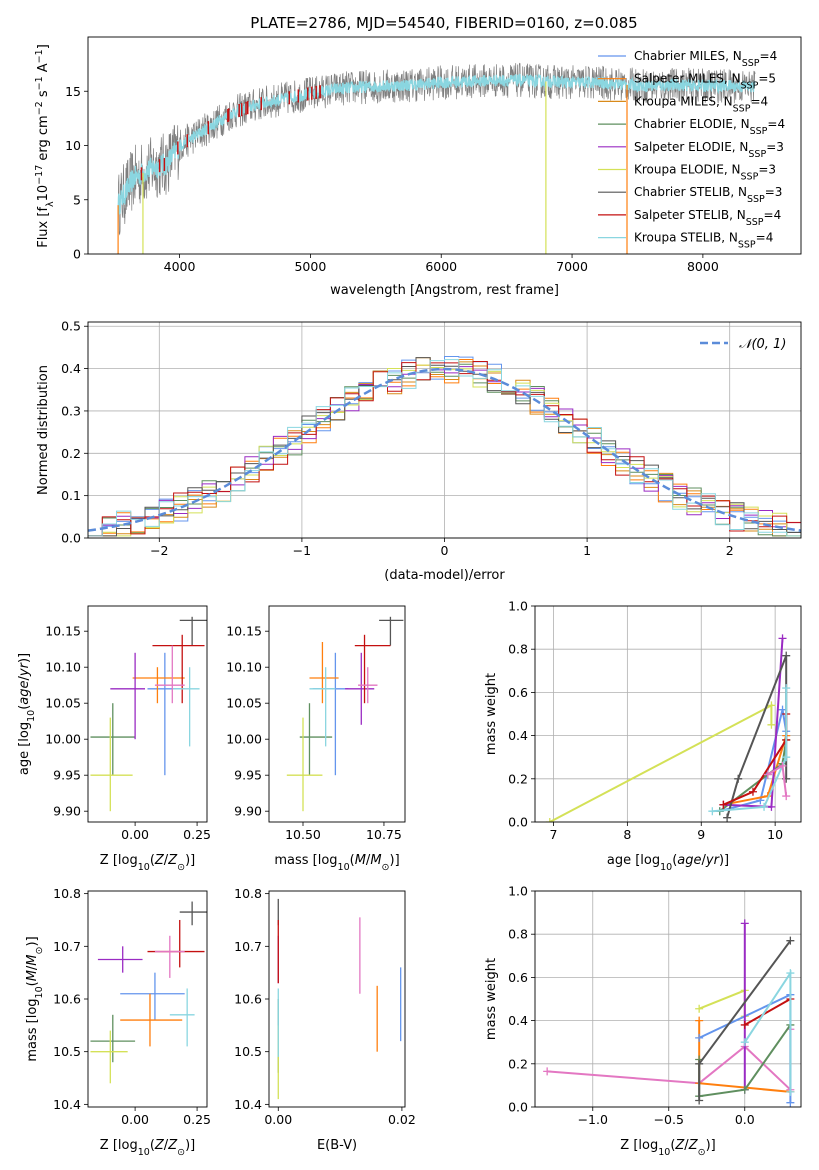 The height and width of the screenshot is (1170, 819). I want to click on x-tick-label: 10, so click(775, 834).